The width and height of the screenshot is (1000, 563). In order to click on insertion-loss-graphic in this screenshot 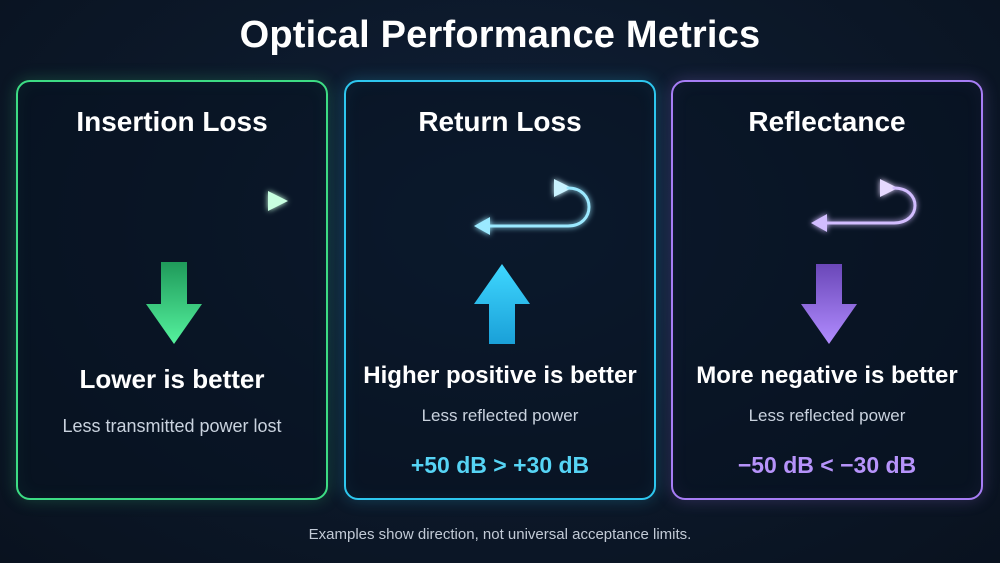, I will do `click(172, 267)`.